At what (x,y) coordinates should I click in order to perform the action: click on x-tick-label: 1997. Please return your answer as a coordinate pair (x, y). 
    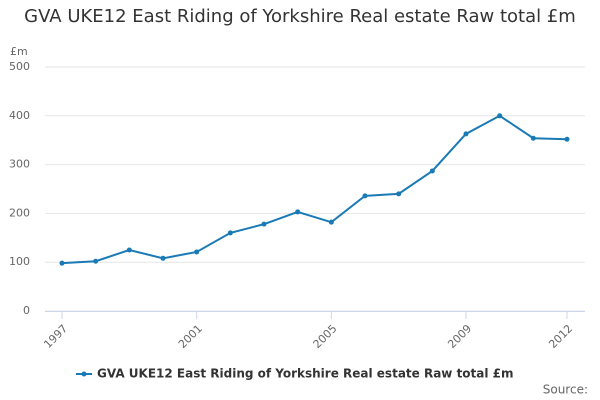
    Looking at the image, I should click on (55, 336).